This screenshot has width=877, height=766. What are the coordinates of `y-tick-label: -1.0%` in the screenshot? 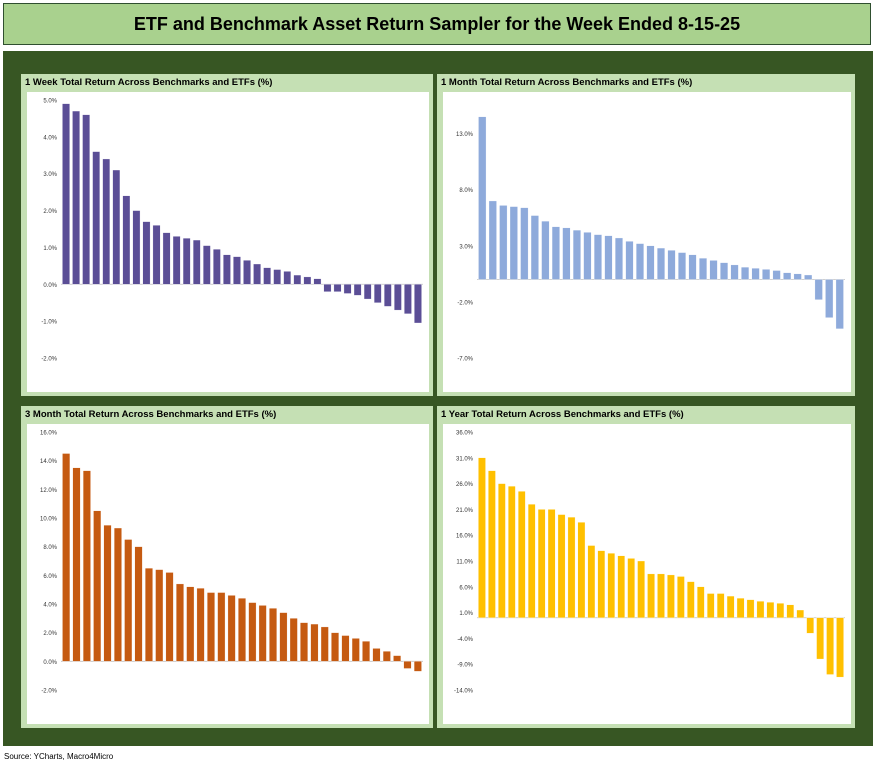 It's located at (49, 323).